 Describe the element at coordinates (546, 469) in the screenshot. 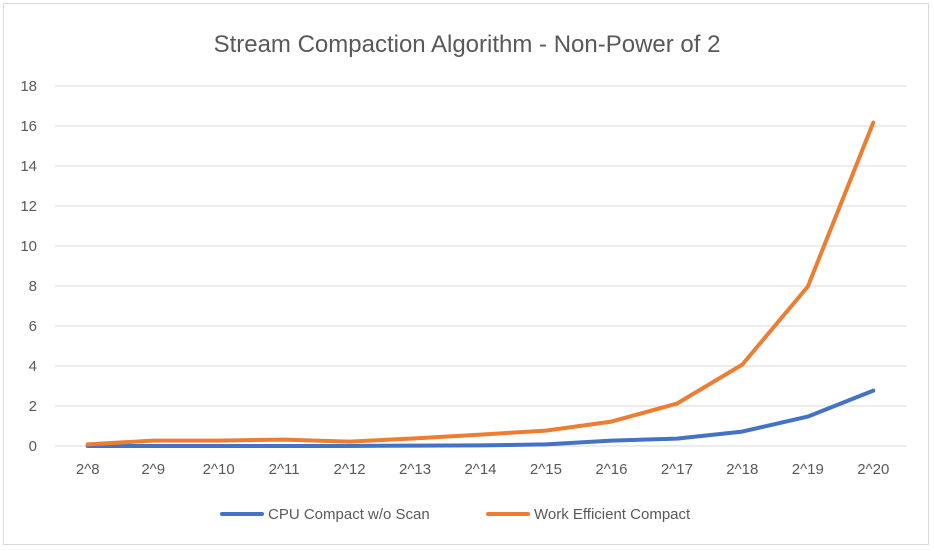

I see `x-tick-label: 2^15` at that location.